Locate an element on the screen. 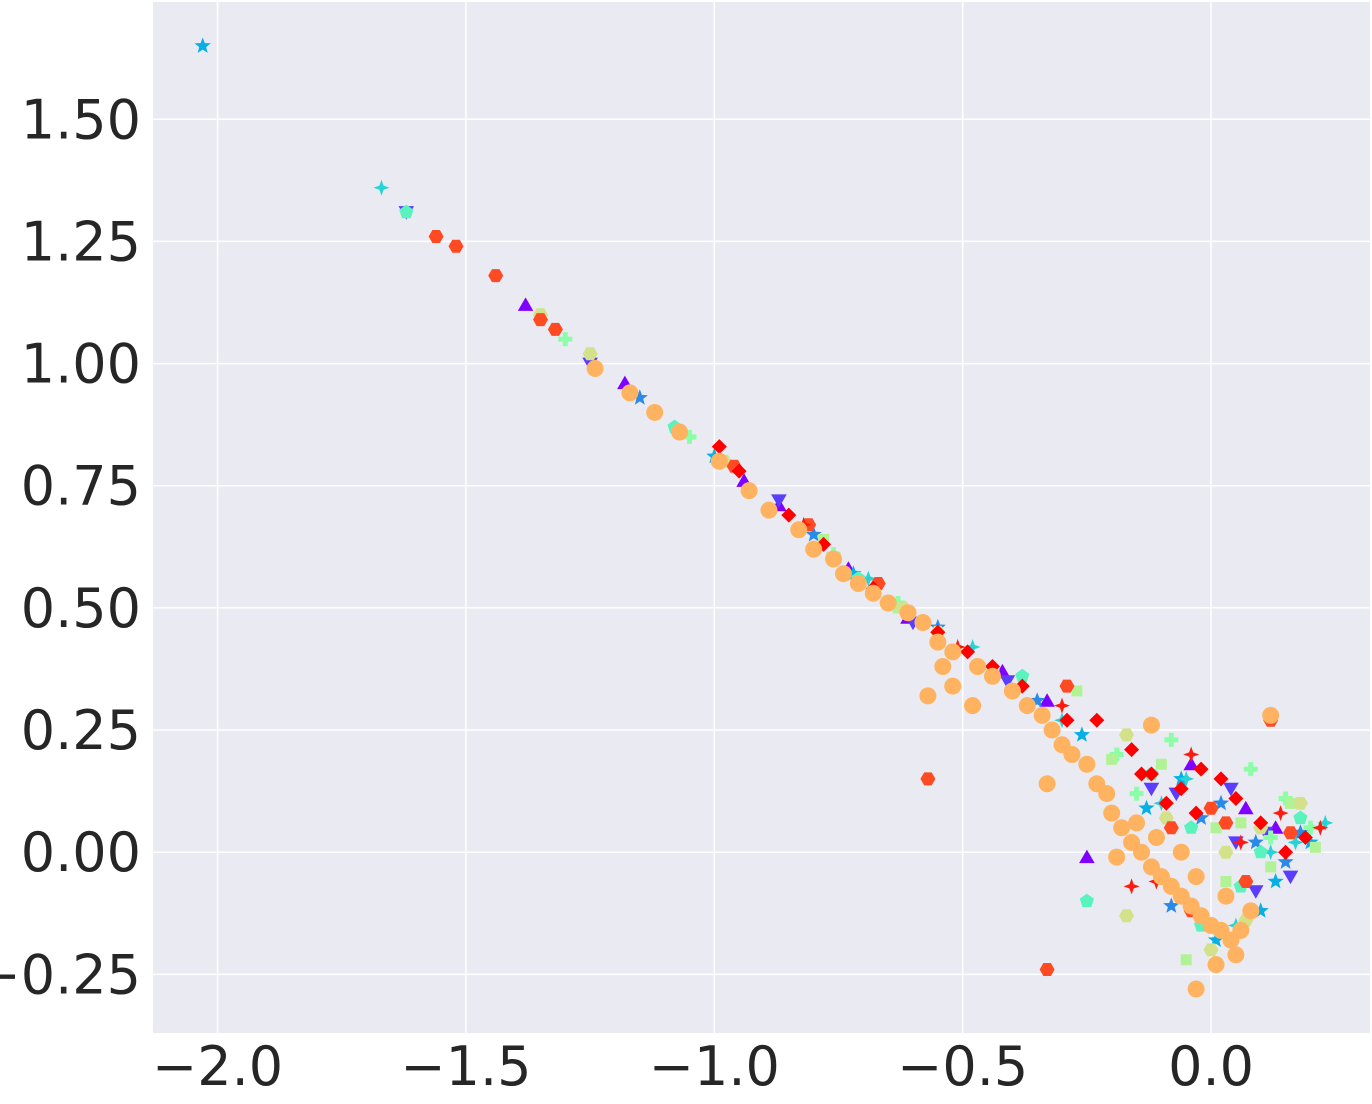 The width and height of the screenshot is (1372, 1104). y-axis-tick-labels: −0.25 0.00 0.25 0.50 0.75 1.00 1.25 1.50 is located at coordinates (70, 547).